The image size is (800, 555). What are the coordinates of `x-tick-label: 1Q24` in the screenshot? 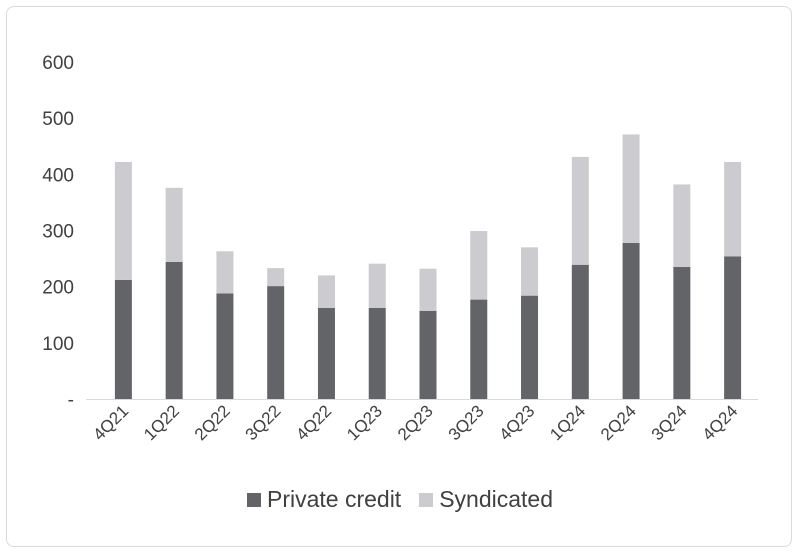 It's located at (567, 422).